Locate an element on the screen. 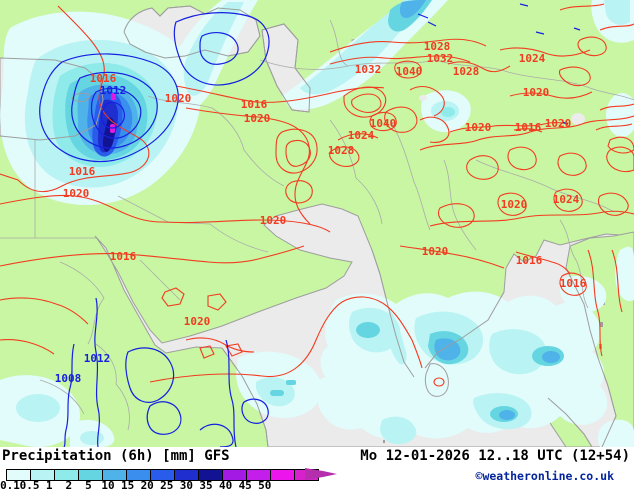  pressure-label: 1008 is located at coordinates (68, 378).